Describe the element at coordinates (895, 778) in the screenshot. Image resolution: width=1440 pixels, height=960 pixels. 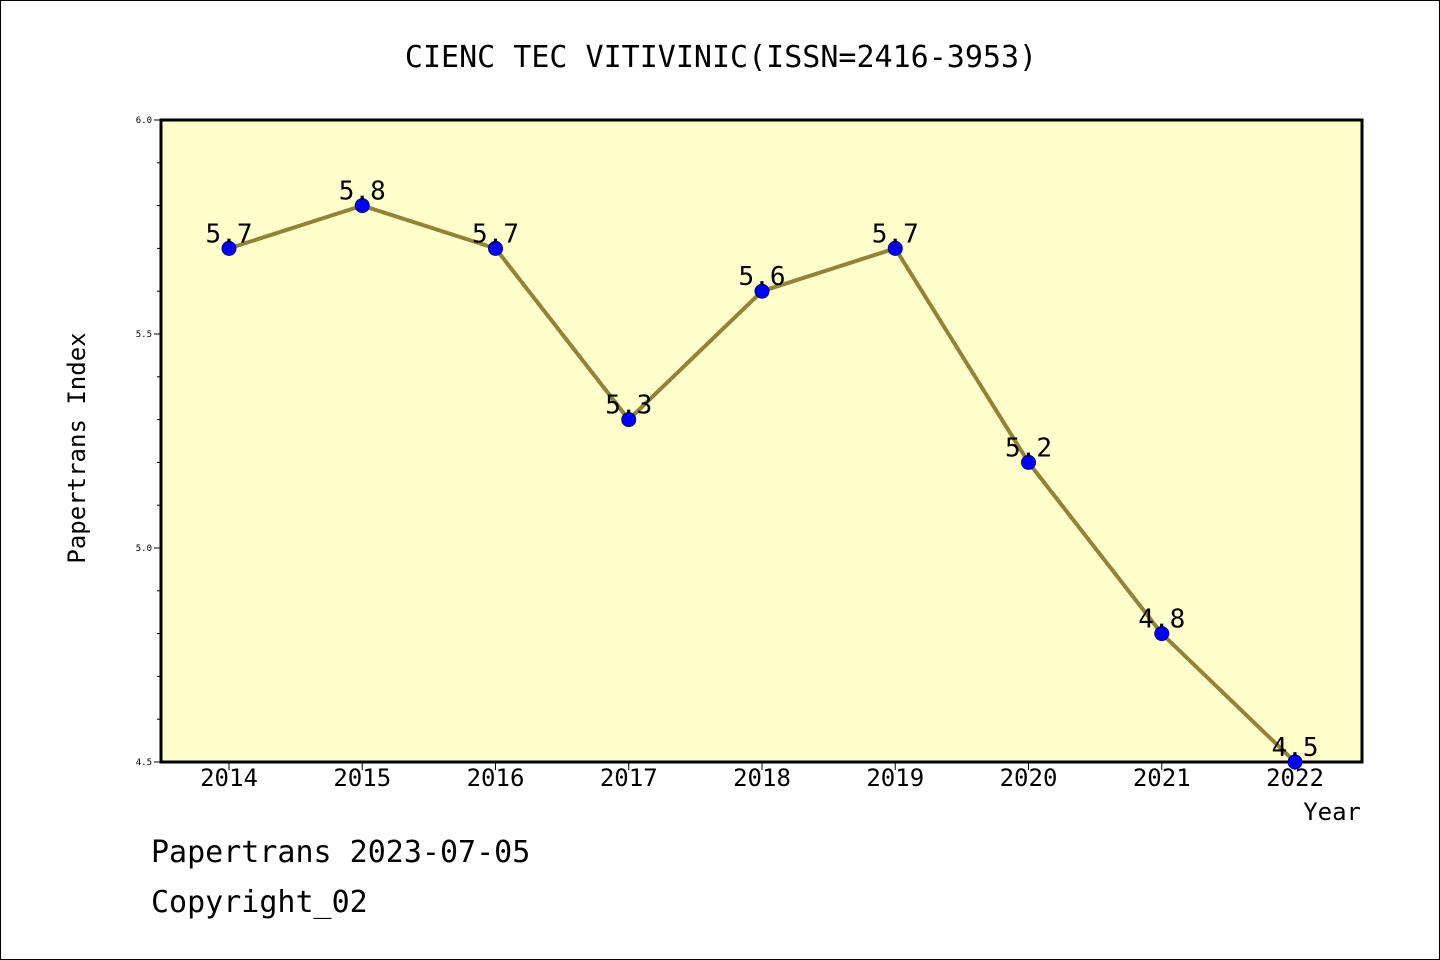
I see `x-tick-label: 2019` at that location.